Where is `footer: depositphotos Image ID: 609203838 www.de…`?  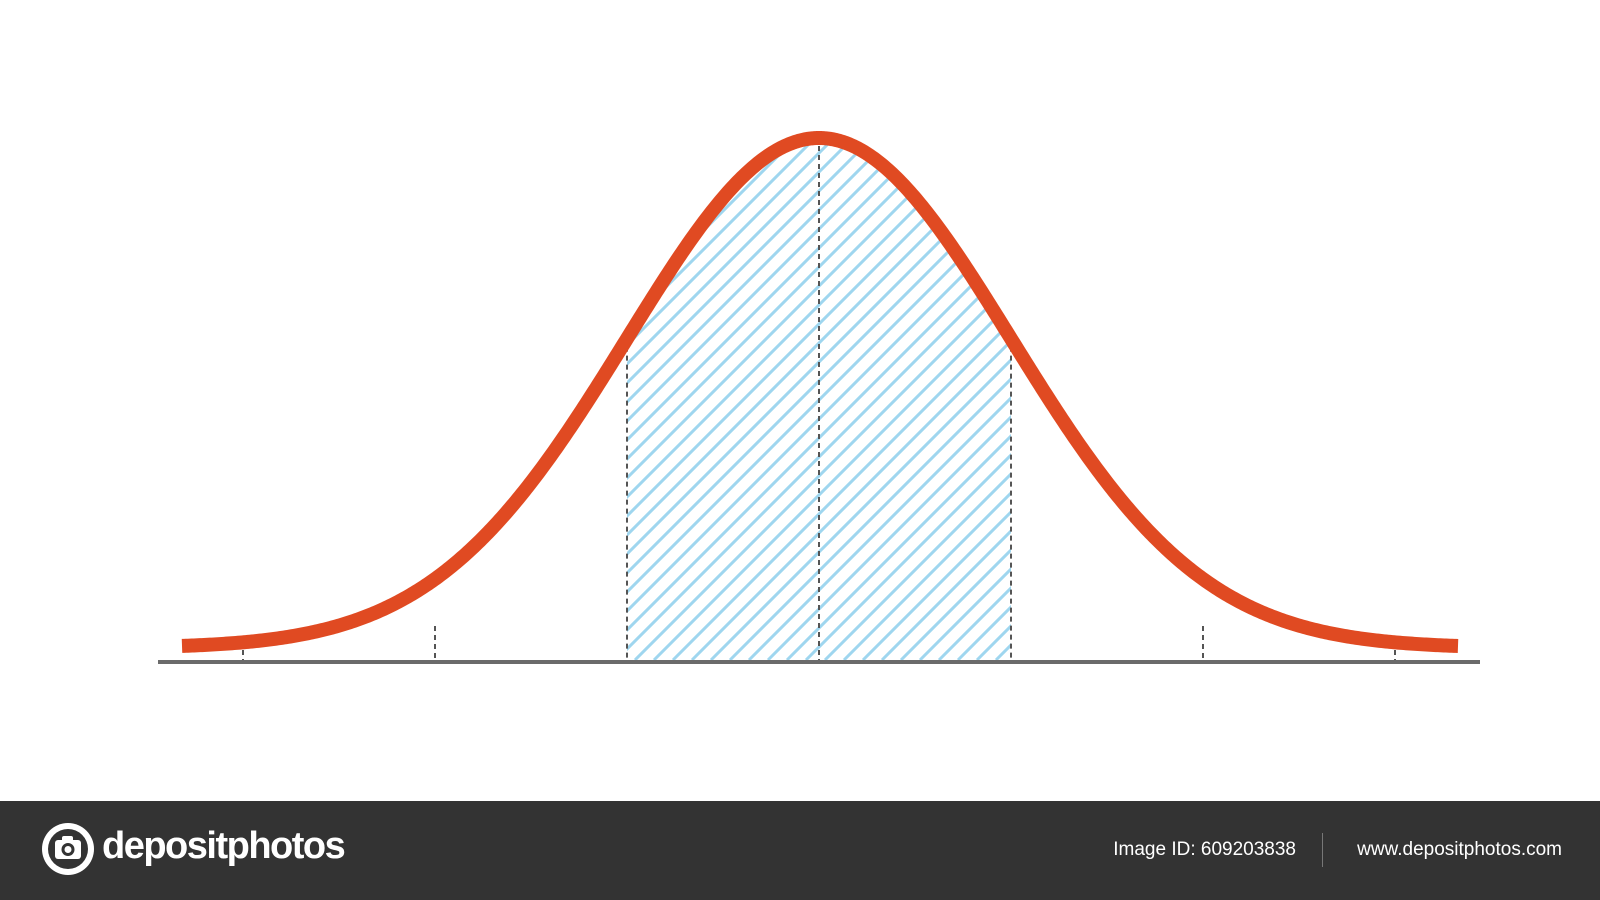
footer: depositphotos Image ID: 609203838 www.de… is located at coordinates (800, 850).